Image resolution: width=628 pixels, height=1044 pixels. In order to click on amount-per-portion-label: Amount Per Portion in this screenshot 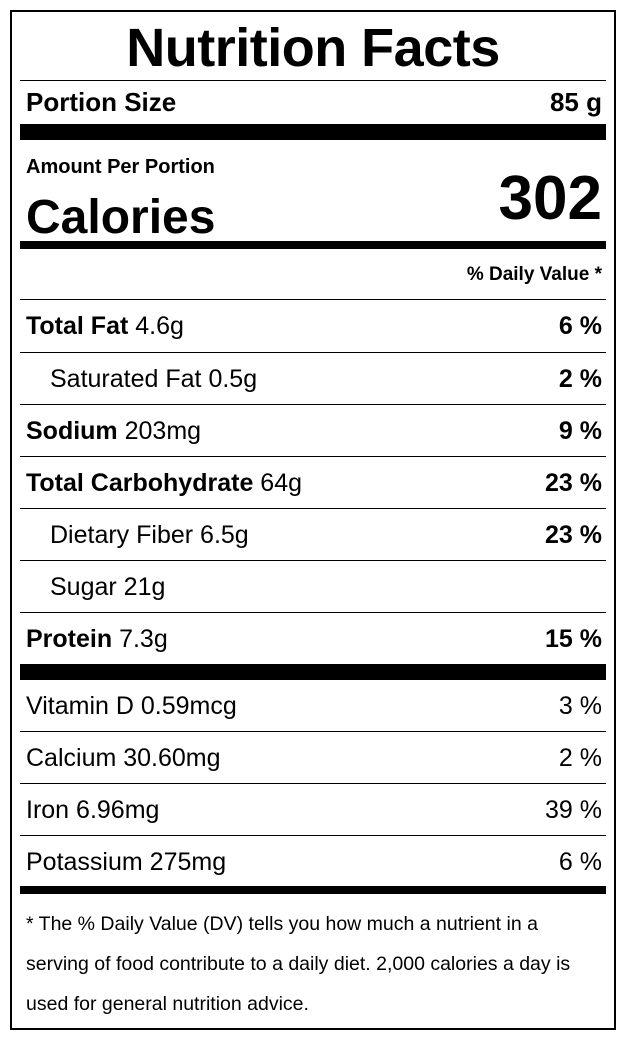, I will do `click(120, 167)`.